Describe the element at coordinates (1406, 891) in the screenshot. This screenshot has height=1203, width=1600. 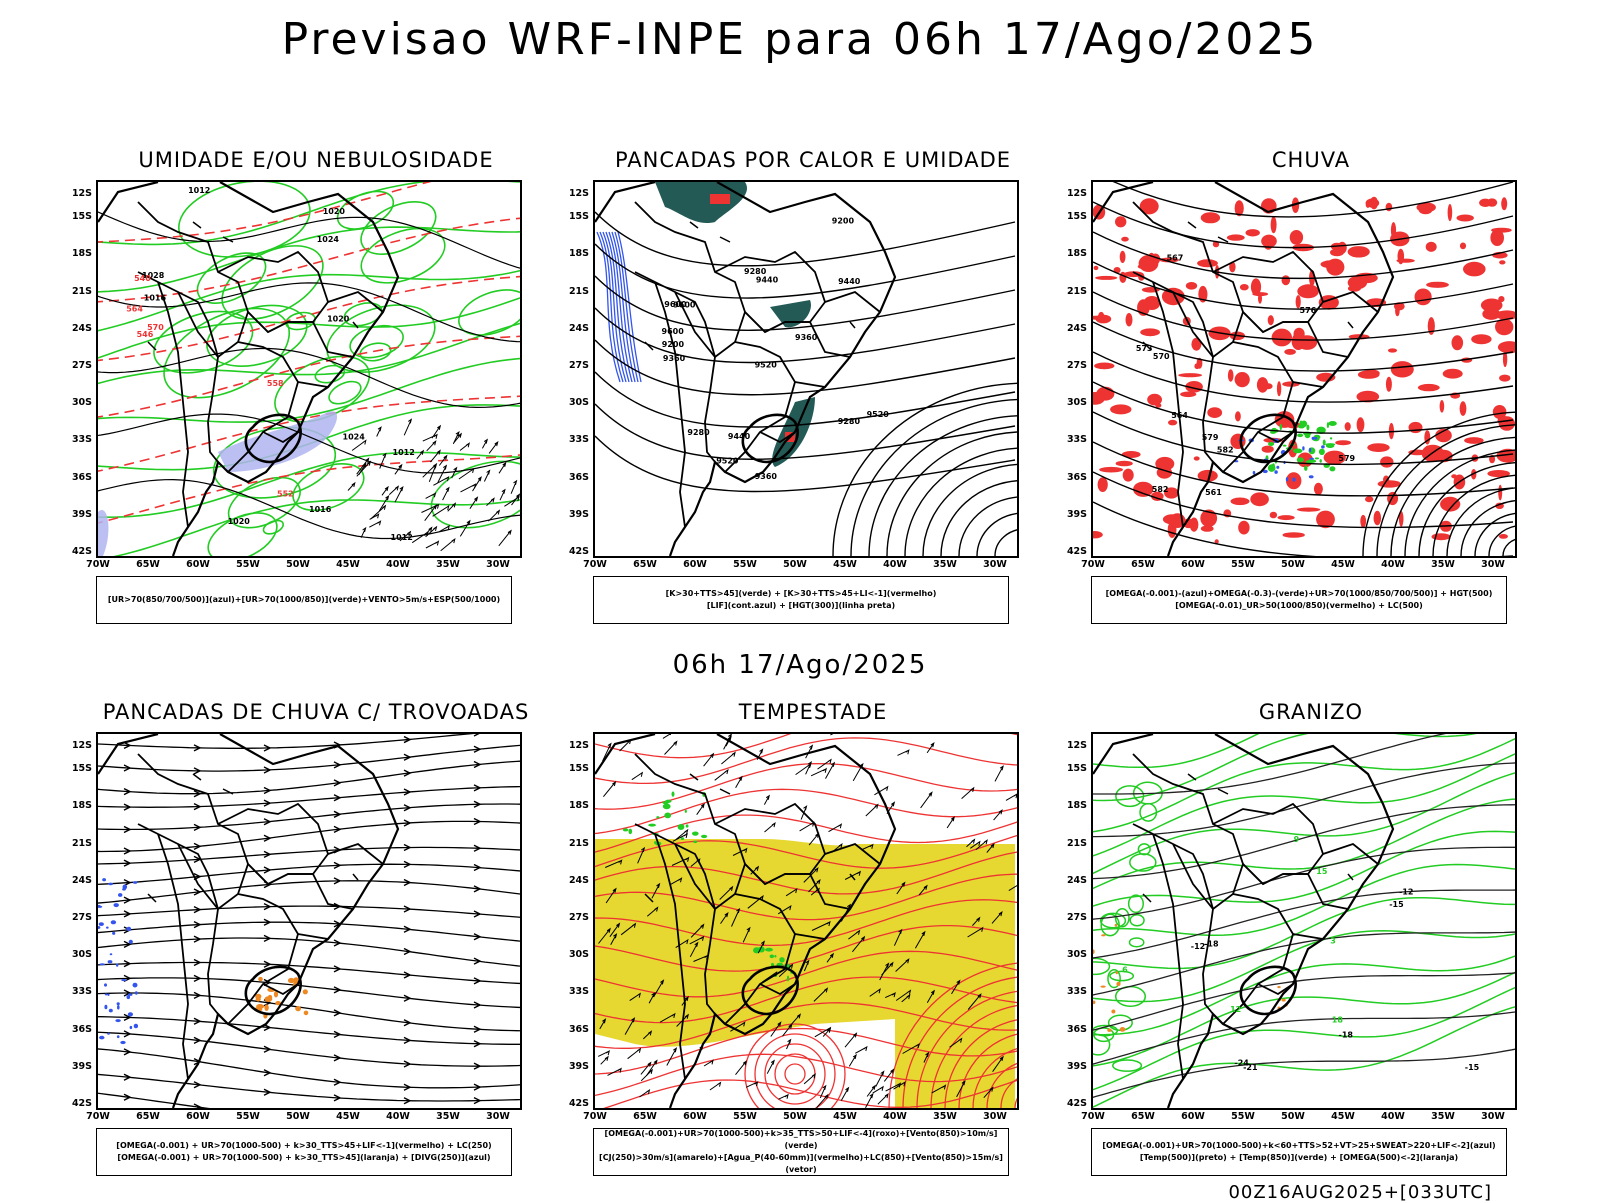
I see `contour-label: -12` at that location.